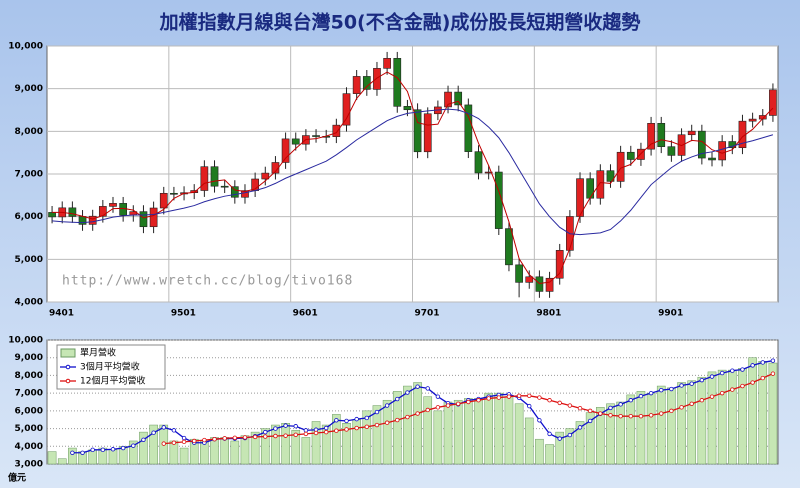  I want to click on y-tick-label: 8,000, so click(29, 132).